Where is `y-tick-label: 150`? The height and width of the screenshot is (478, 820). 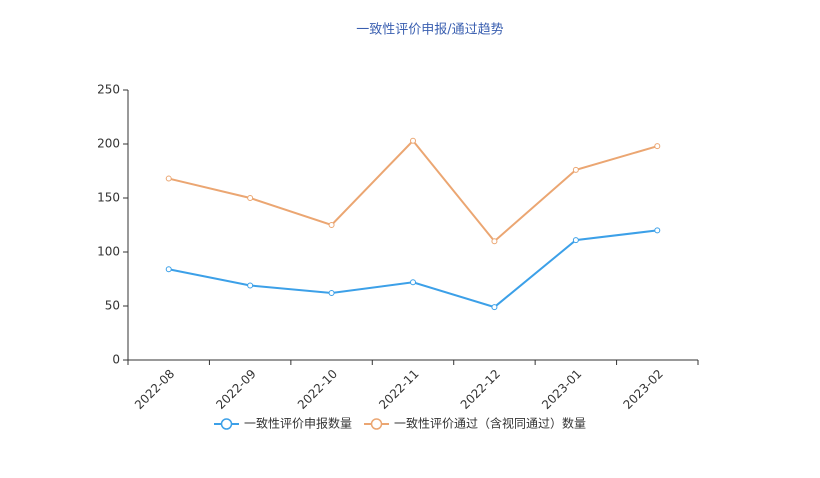
y-tick-label: 150 is located at coordinates (108, 198).